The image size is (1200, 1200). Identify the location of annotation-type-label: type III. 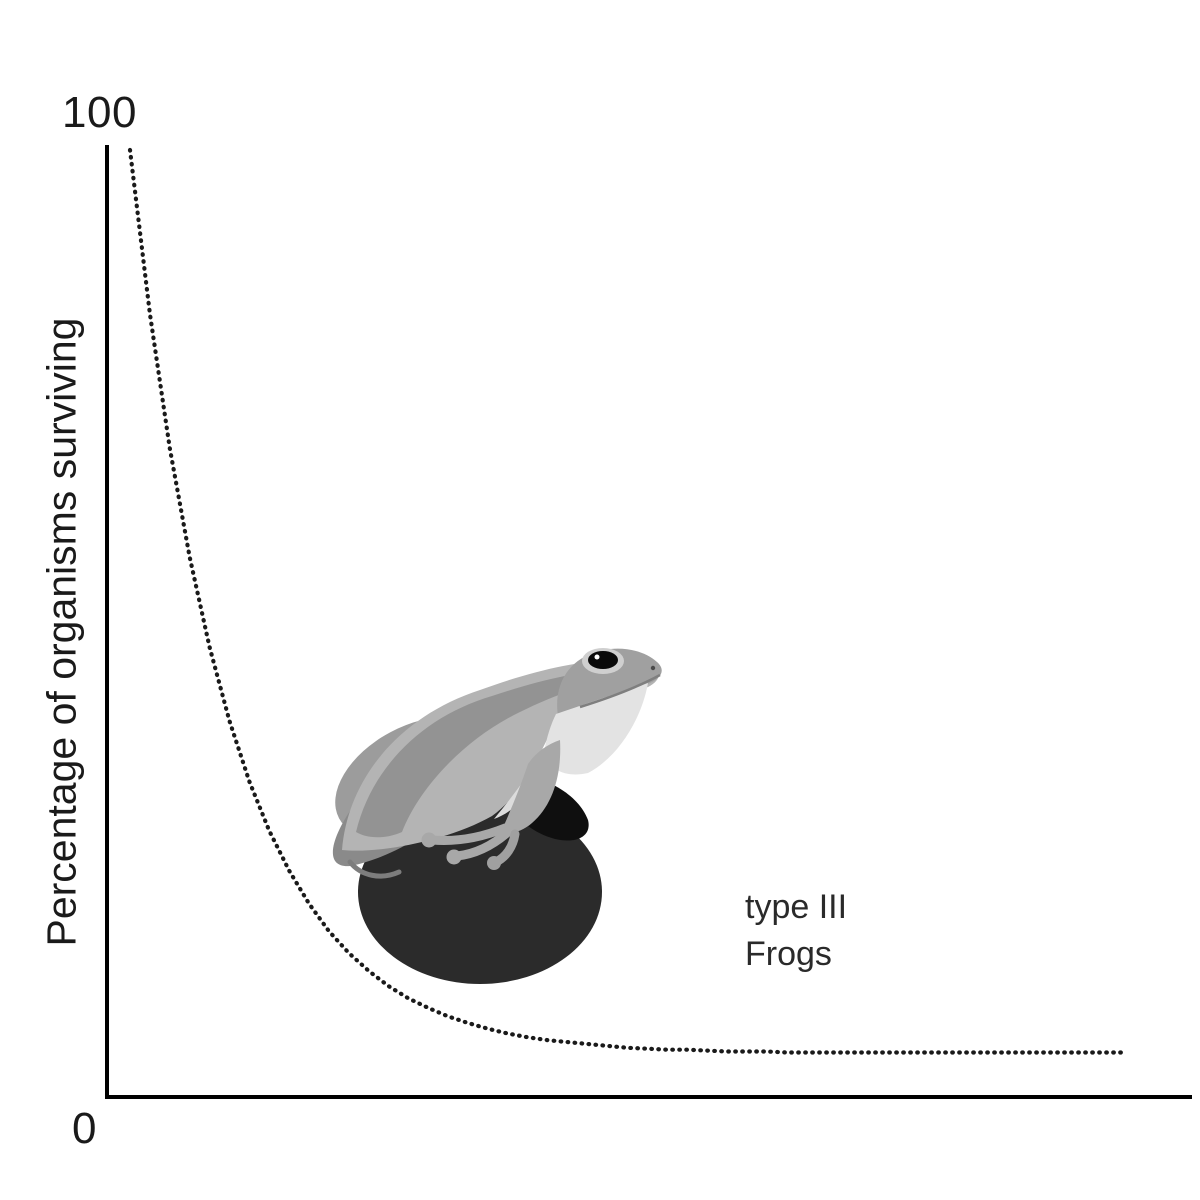
(796, 907).